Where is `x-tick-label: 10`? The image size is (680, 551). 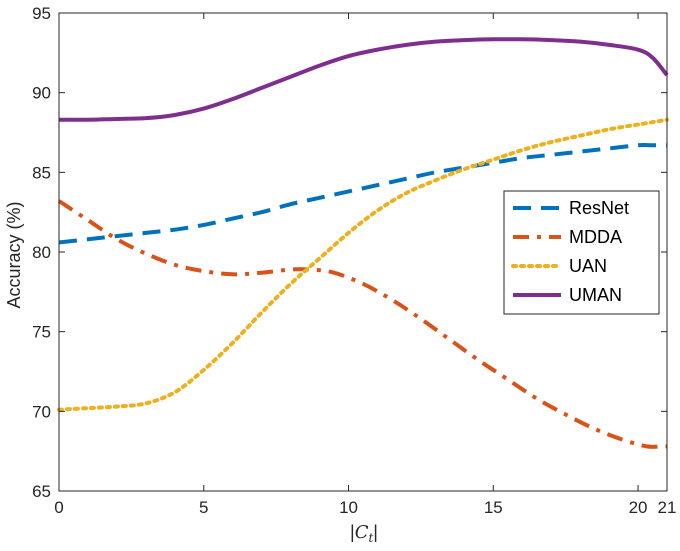
x-tick-label: 10 is located at coordinates (348, 507).